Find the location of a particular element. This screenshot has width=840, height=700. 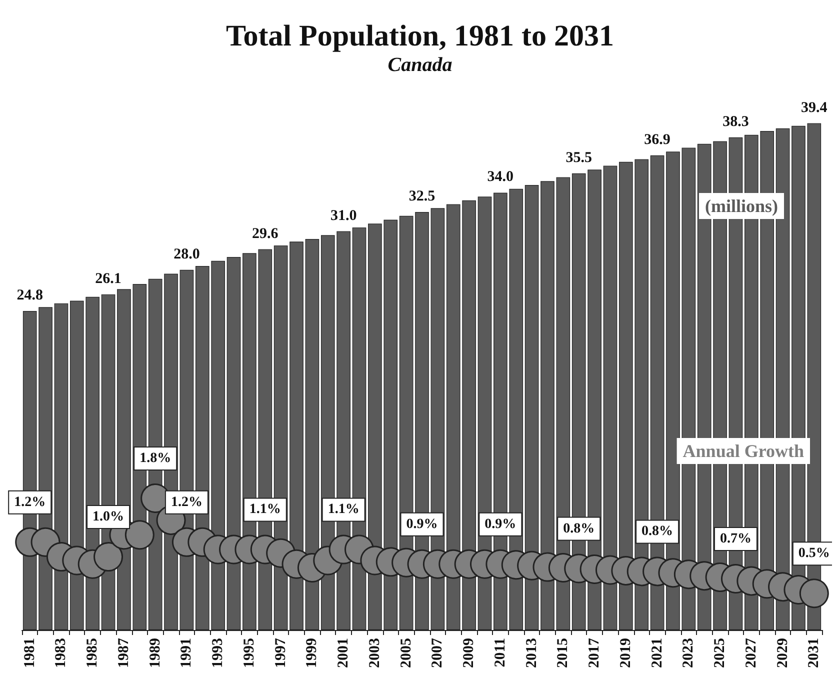

x-tick-label: 2005 is located at coordinates (406, 653).